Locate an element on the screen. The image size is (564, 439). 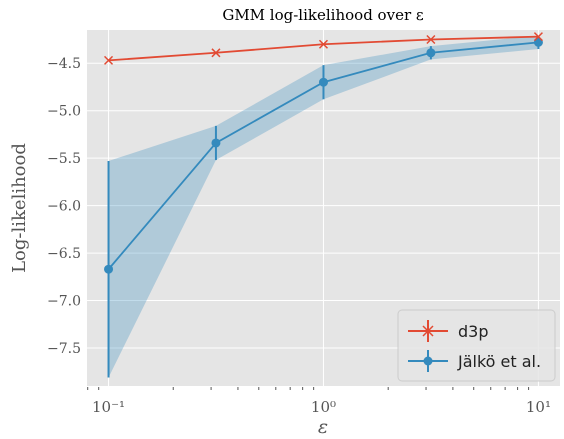
y-tick-label: −4.5 is located at coordinates (64, 64).